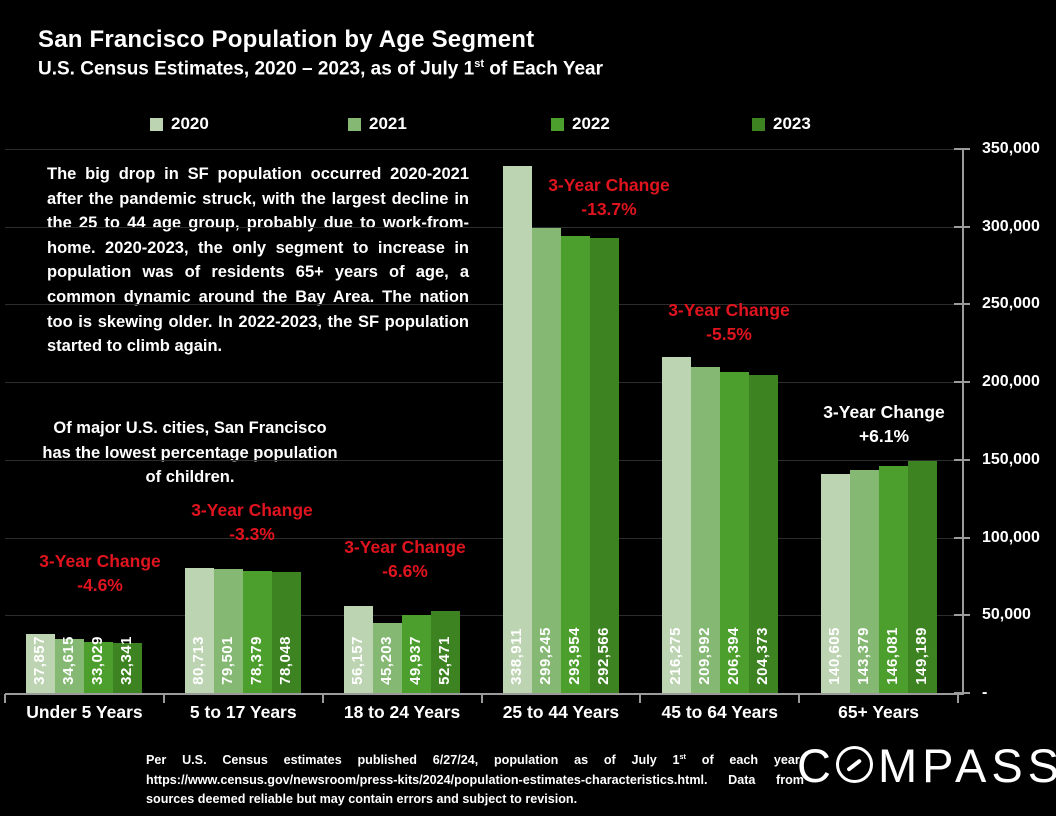  I want to click on page-title: San Francisco Population by Age Segment, so click(286, 39).